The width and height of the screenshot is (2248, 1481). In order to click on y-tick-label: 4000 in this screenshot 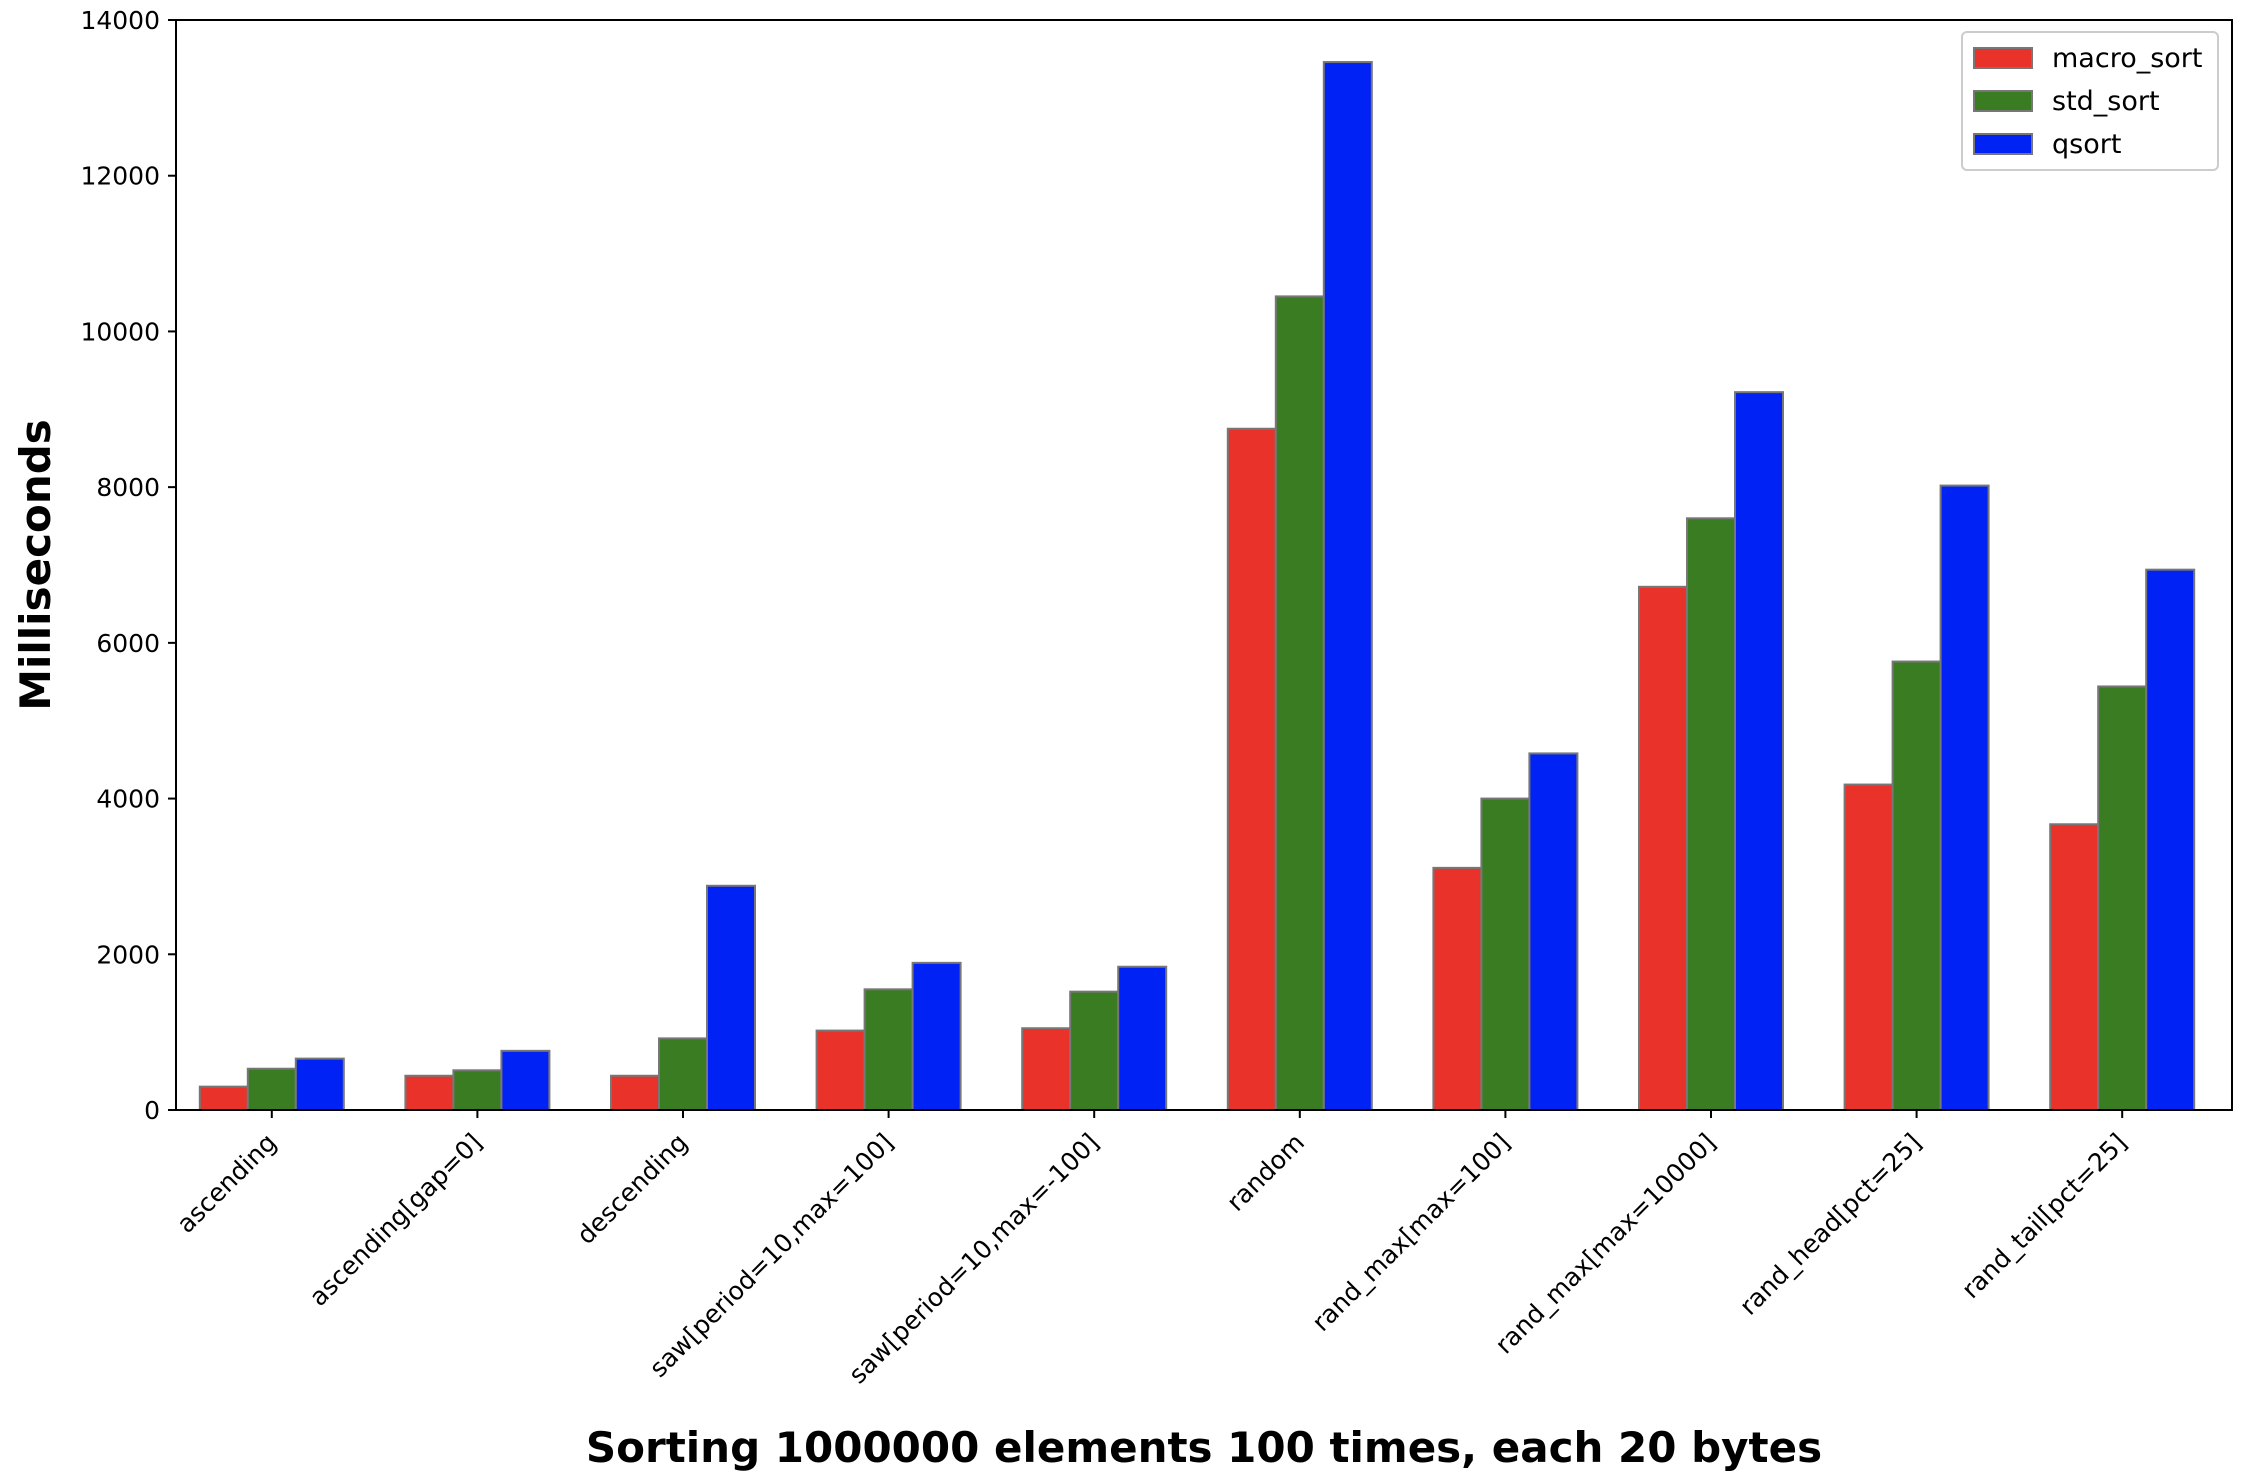, I will do `click(128, 799)`.